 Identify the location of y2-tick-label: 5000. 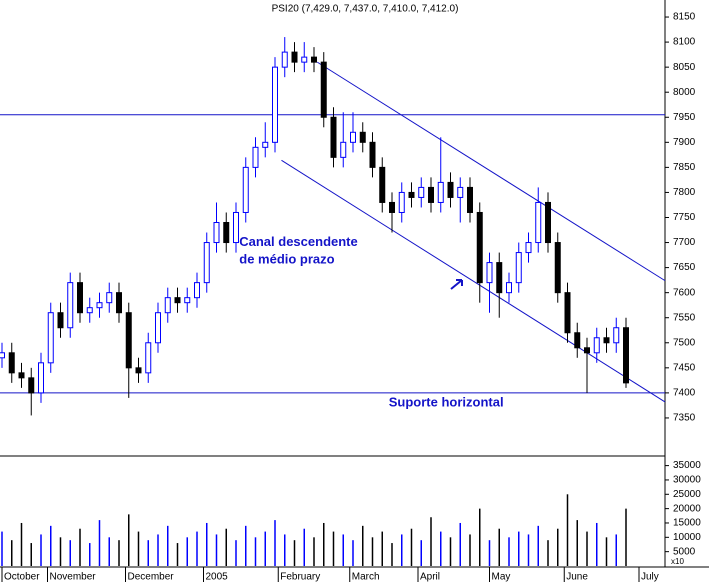
(684, 551).